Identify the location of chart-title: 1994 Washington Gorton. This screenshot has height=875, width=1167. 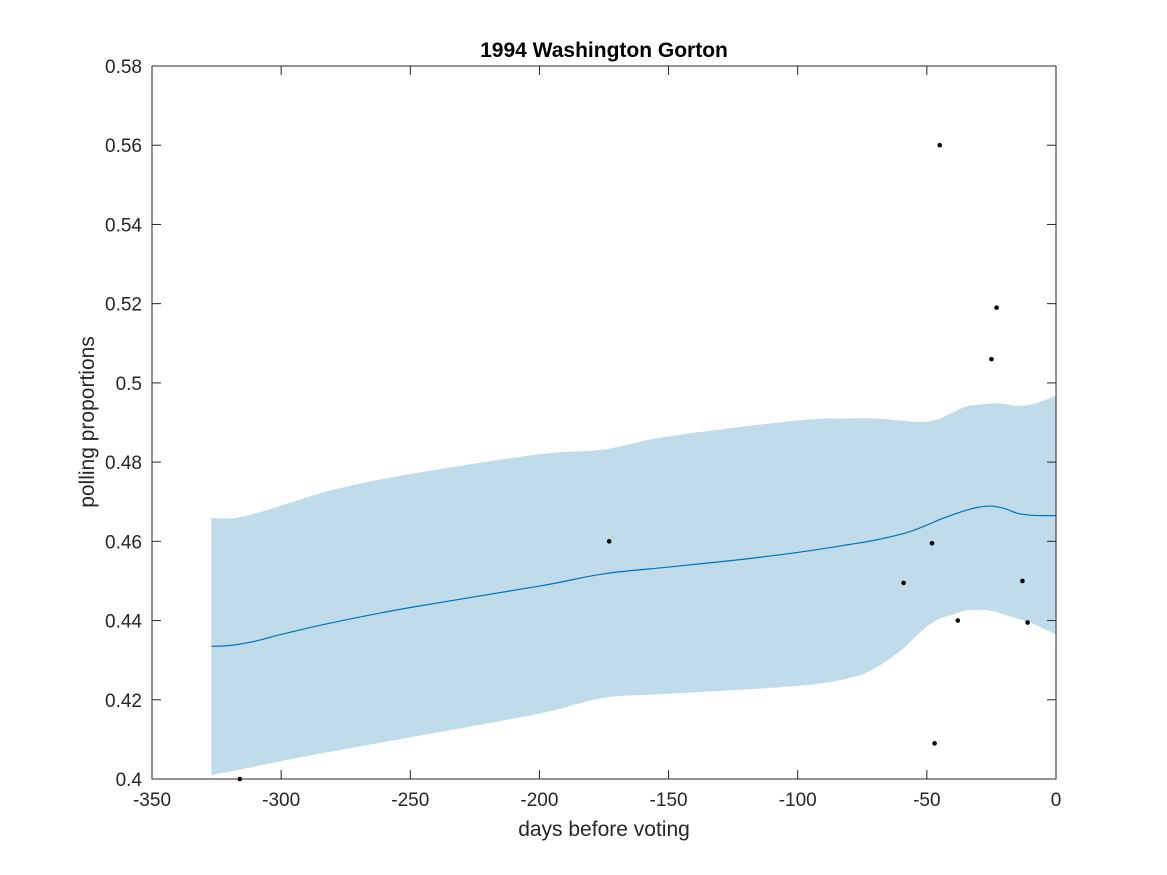
(604, 50).